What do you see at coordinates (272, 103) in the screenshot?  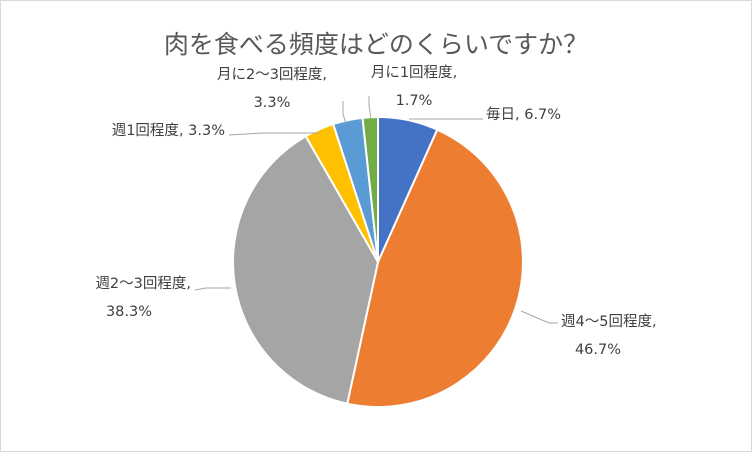 I see `data-label-slice-4-value: 3.3%` at bounding box center [272, 103].